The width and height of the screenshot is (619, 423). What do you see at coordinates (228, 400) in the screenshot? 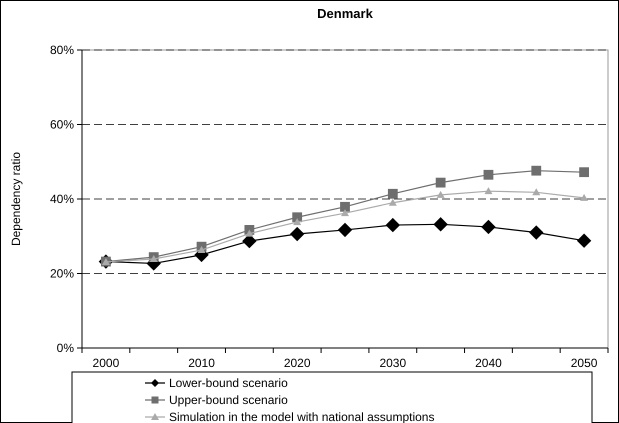
I see `legend-label: Upper-bound scenario` at bounding box center [228, 400].